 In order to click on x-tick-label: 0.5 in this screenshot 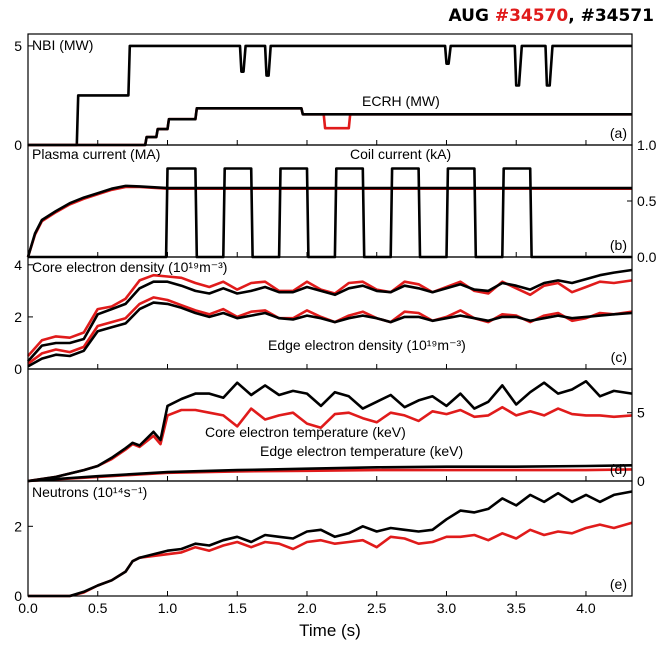, I will do `click(98, 608)`.